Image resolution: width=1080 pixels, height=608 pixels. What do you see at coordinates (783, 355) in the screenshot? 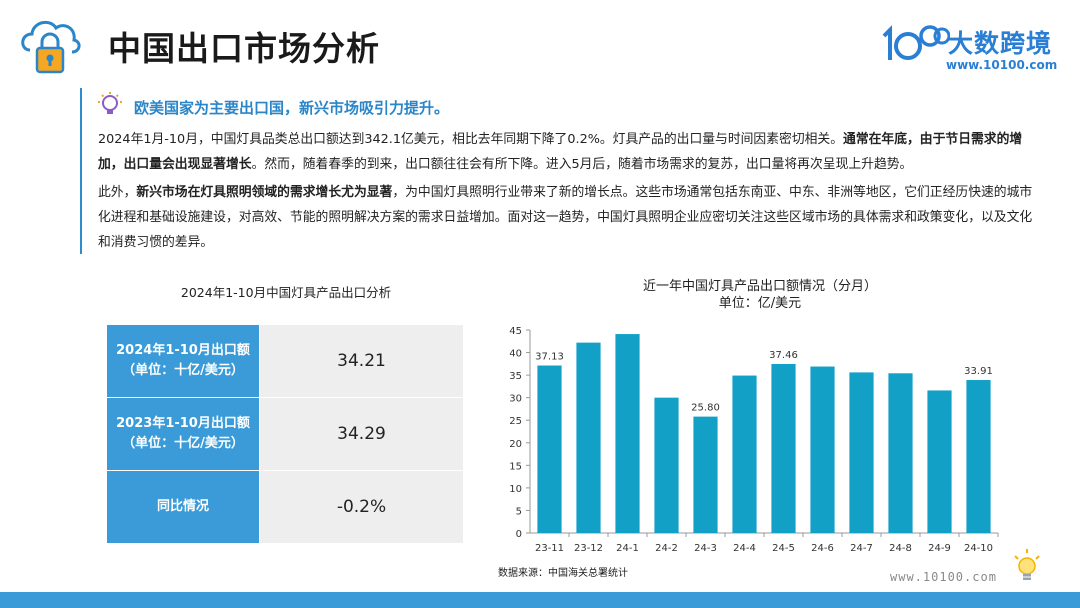
I see `data-label: 37.46` at bounding box center [783, 355].